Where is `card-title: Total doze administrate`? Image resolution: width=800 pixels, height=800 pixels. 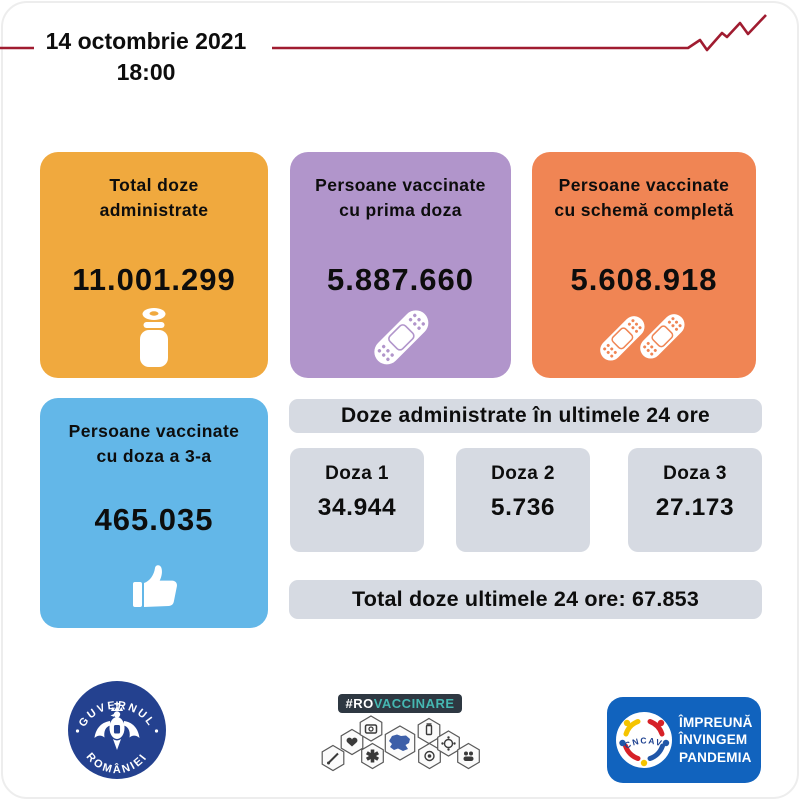 card-title: Total doze administrate is located at coordinates (154, 198).